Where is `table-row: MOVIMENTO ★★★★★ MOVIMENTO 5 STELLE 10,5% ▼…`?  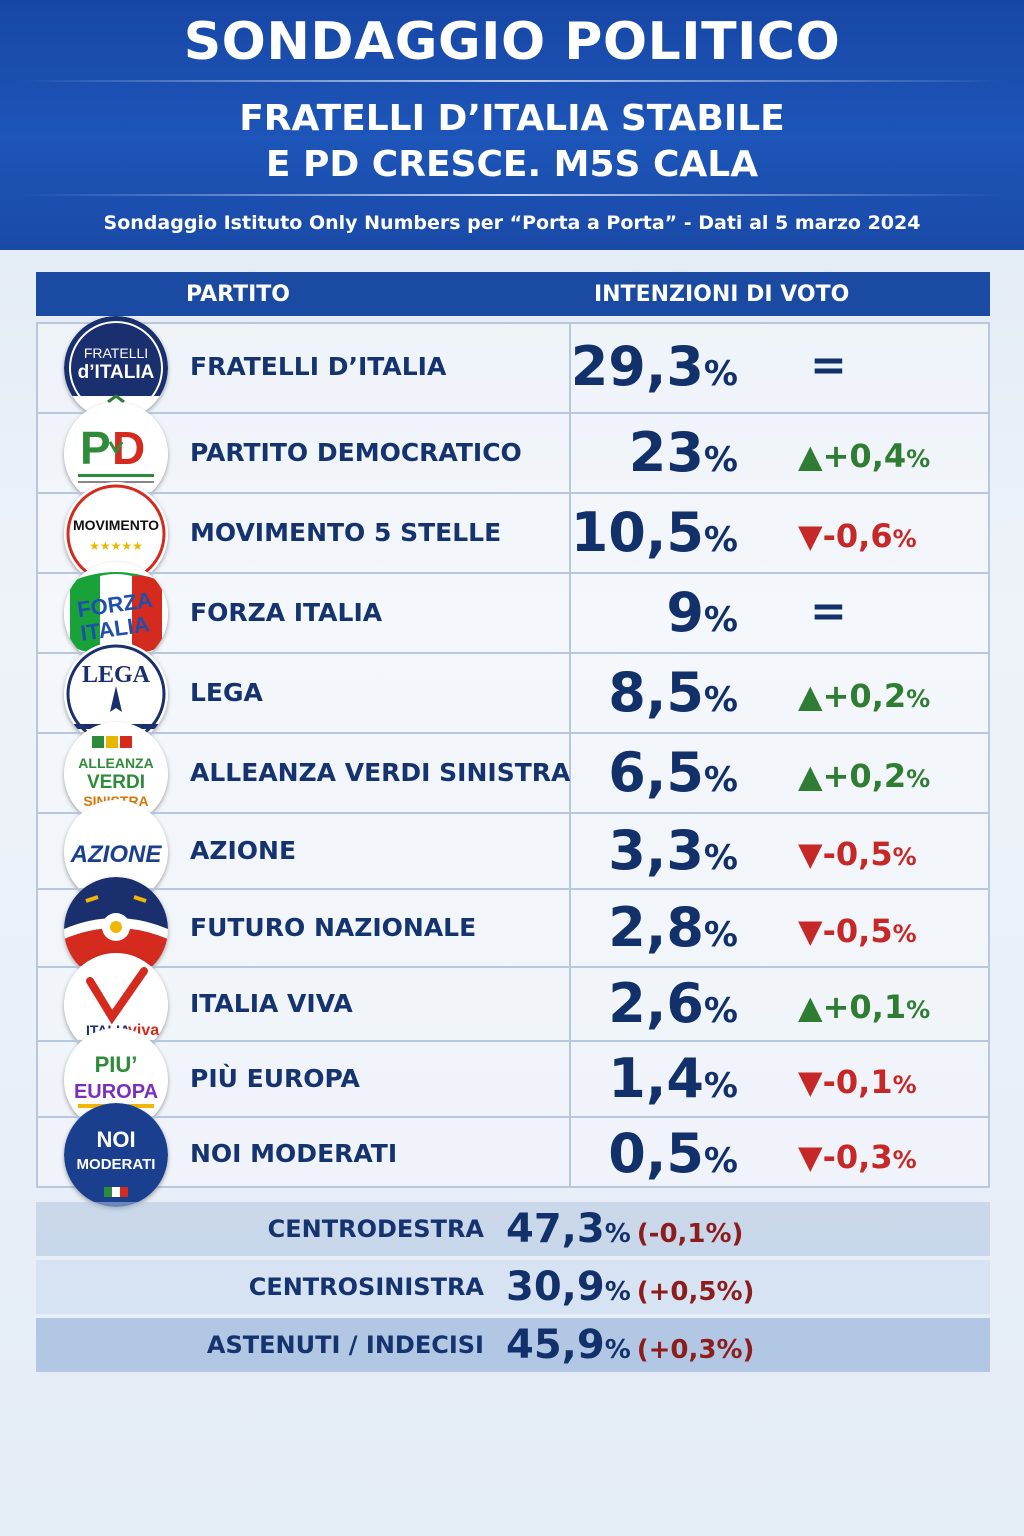
table-row: MOVIMENTO ★★★★★ MOVIMENTO 5 STELLE 10,5% ▼… is located at coordinates (513, 534).